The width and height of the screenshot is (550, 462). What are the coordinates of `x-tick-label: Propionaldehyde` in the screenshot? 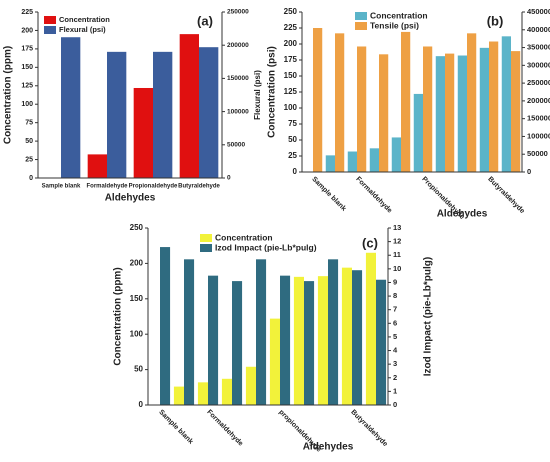 It's located at (153, 187).